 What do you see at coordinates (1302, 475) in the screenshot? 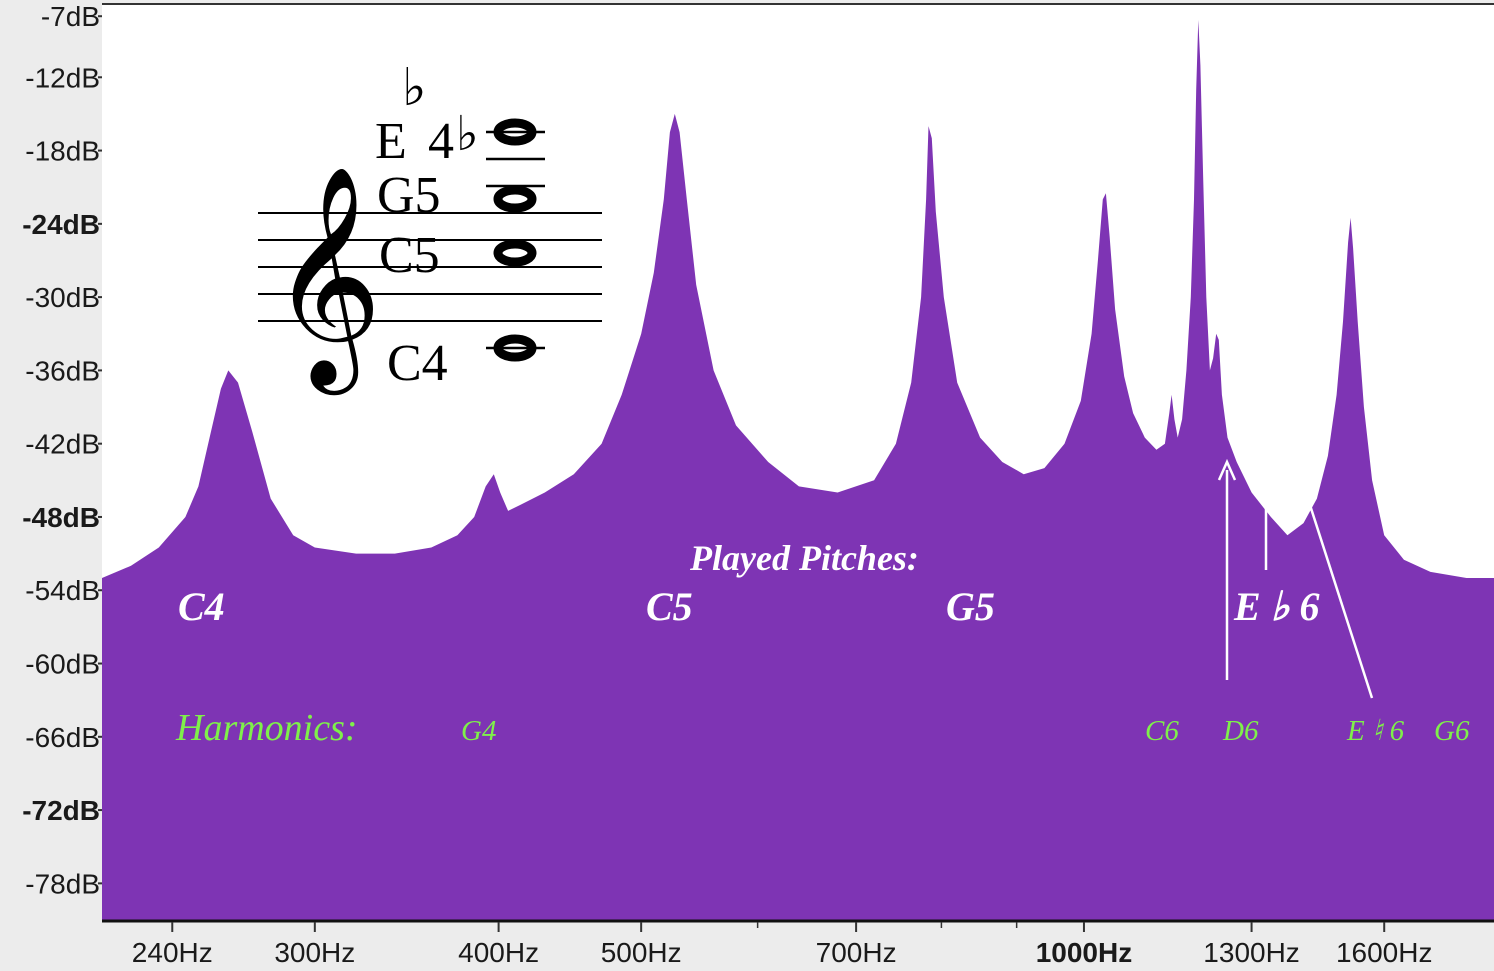
I see `arrow-en6-head` at bounding box center [1302, 475].